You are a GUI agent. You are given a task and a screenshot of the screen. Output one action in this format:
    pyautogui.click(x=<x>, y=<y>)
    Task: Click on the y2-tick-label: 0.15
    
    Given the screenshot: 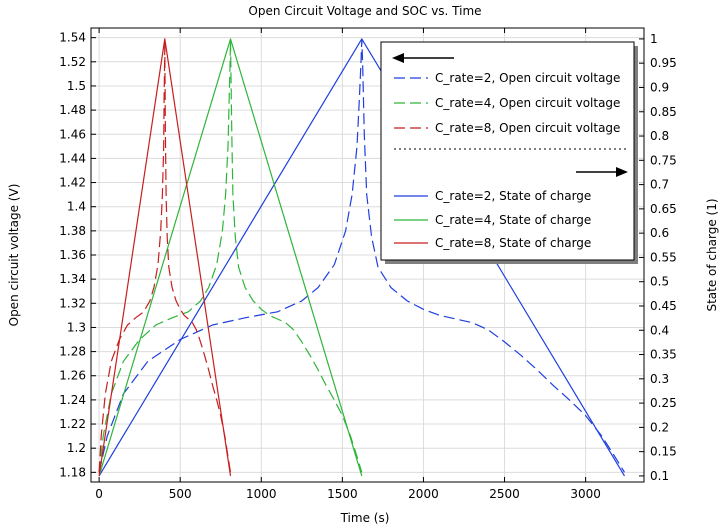 What is the action you would take?
    pyautogui.click(x=663, y=452)
    